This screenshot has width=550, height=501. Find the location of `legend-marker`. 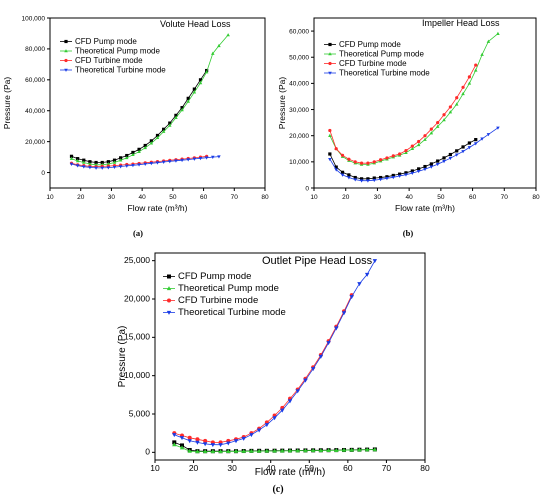

legend-marker is located at coordinates (169, 276).